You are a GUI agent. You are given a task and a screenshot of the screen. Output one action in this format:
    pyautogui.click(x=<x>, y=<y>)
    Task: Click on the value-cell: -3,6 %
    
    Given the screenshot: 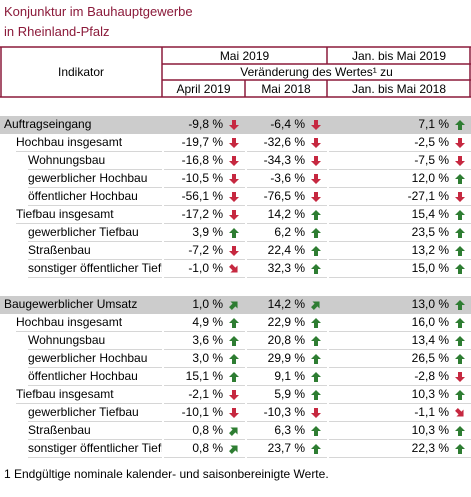 What is the action you would take?
    pyautogui.click(x=287, y=179)
    